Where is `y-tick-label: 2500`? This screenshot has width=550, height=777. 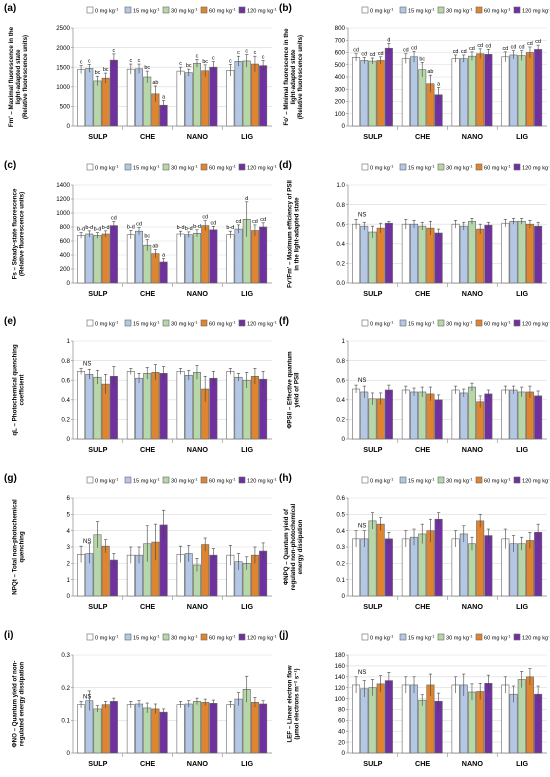
y-tick-label: 2500 is located at coordinates (63, 28).